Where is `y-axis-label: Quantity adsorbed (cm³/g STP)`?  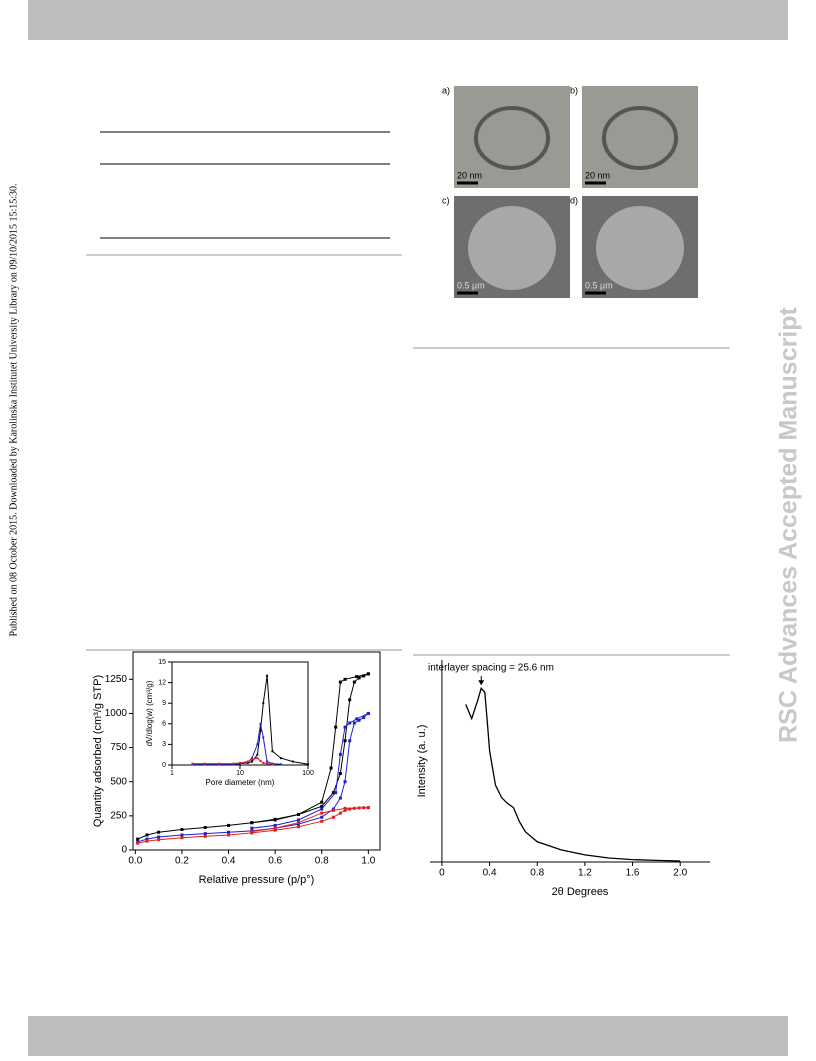 y-axis-label: Quantity adsorbed (cm³/g STP) is located at coordinates (98, 751).